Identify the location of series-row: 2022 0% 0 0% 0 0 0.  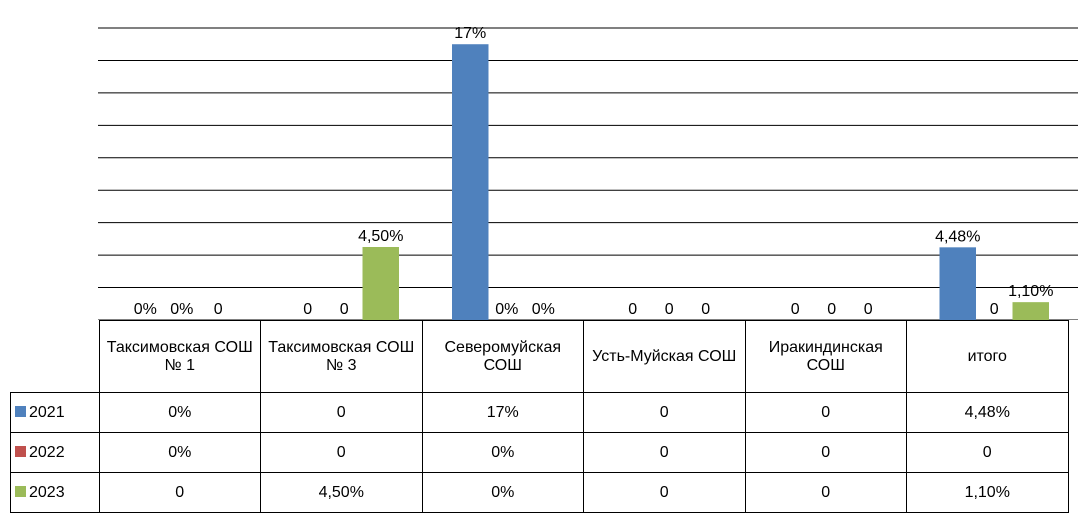
(539, 452).